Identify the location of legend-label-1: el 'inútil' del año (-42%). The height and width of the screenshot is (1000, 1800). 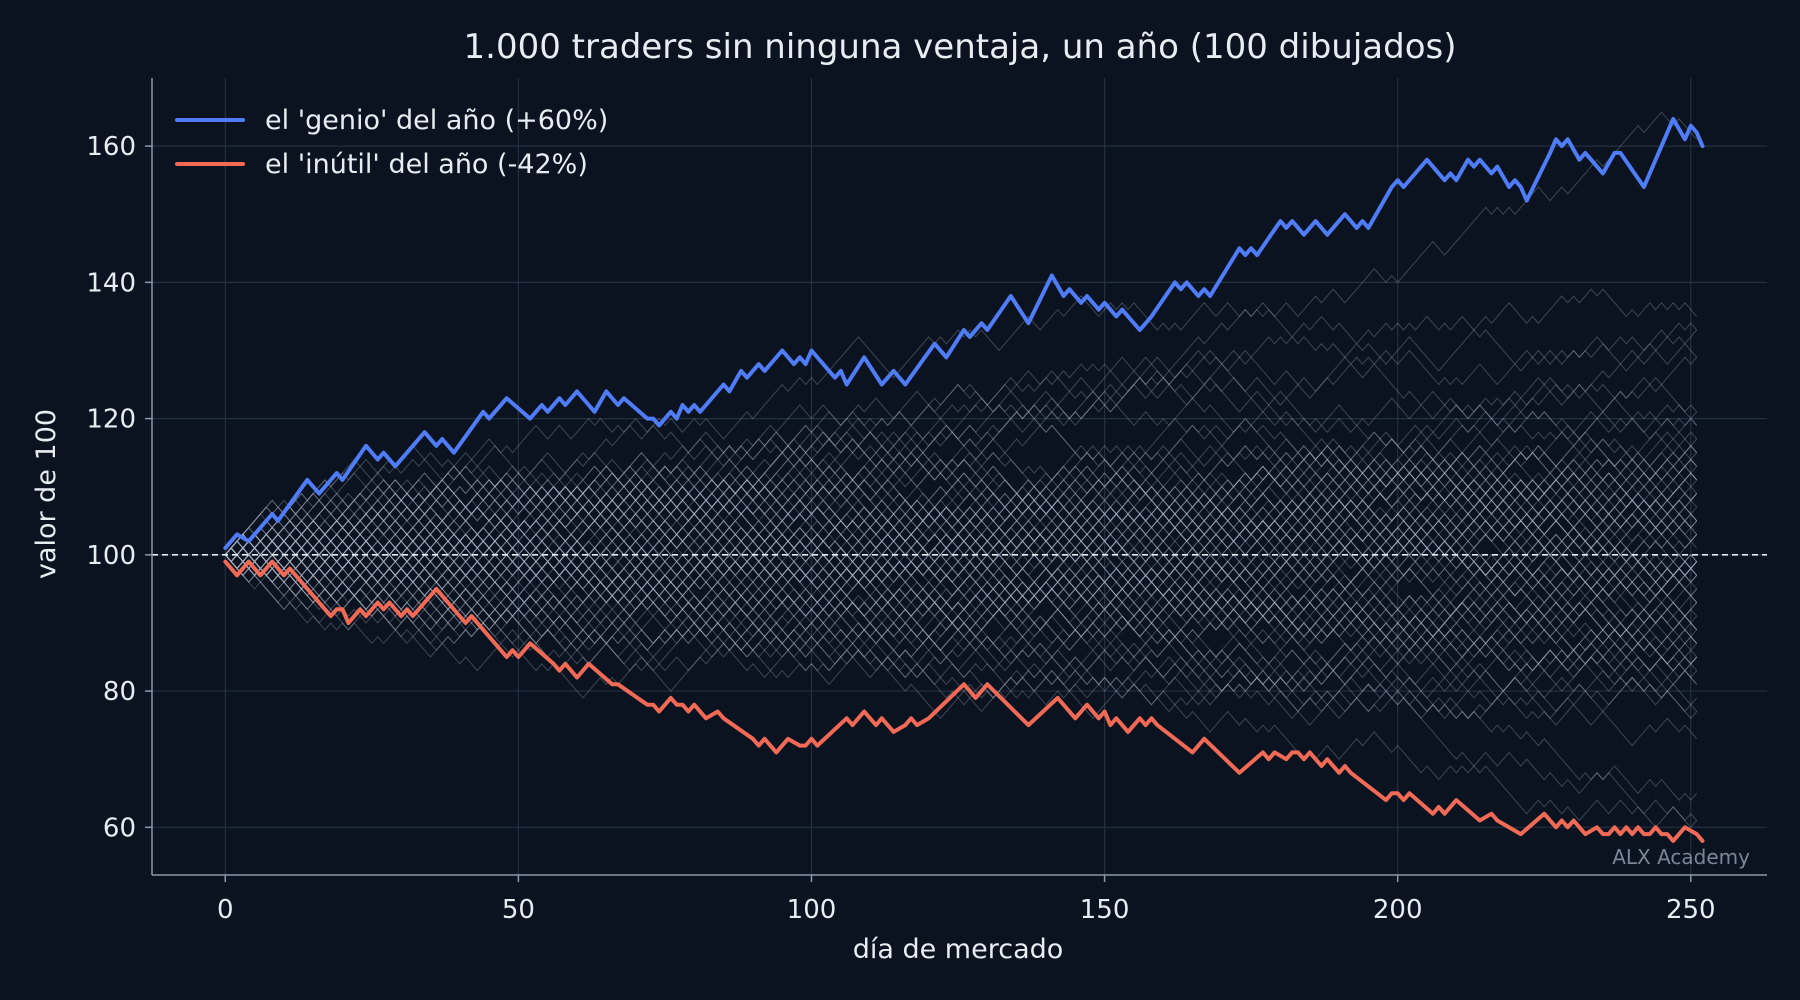
(426, 164).